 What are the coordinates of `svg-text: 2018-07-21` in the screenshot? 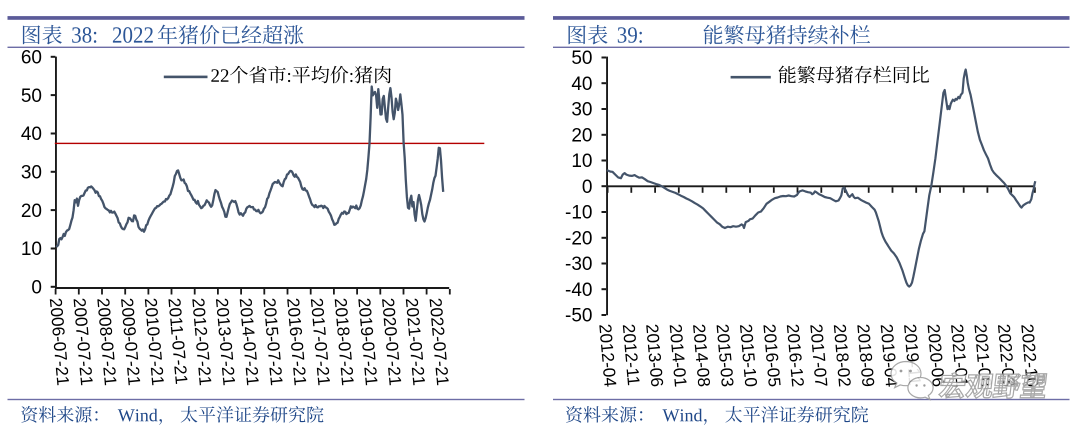 It's located at (345, 341).